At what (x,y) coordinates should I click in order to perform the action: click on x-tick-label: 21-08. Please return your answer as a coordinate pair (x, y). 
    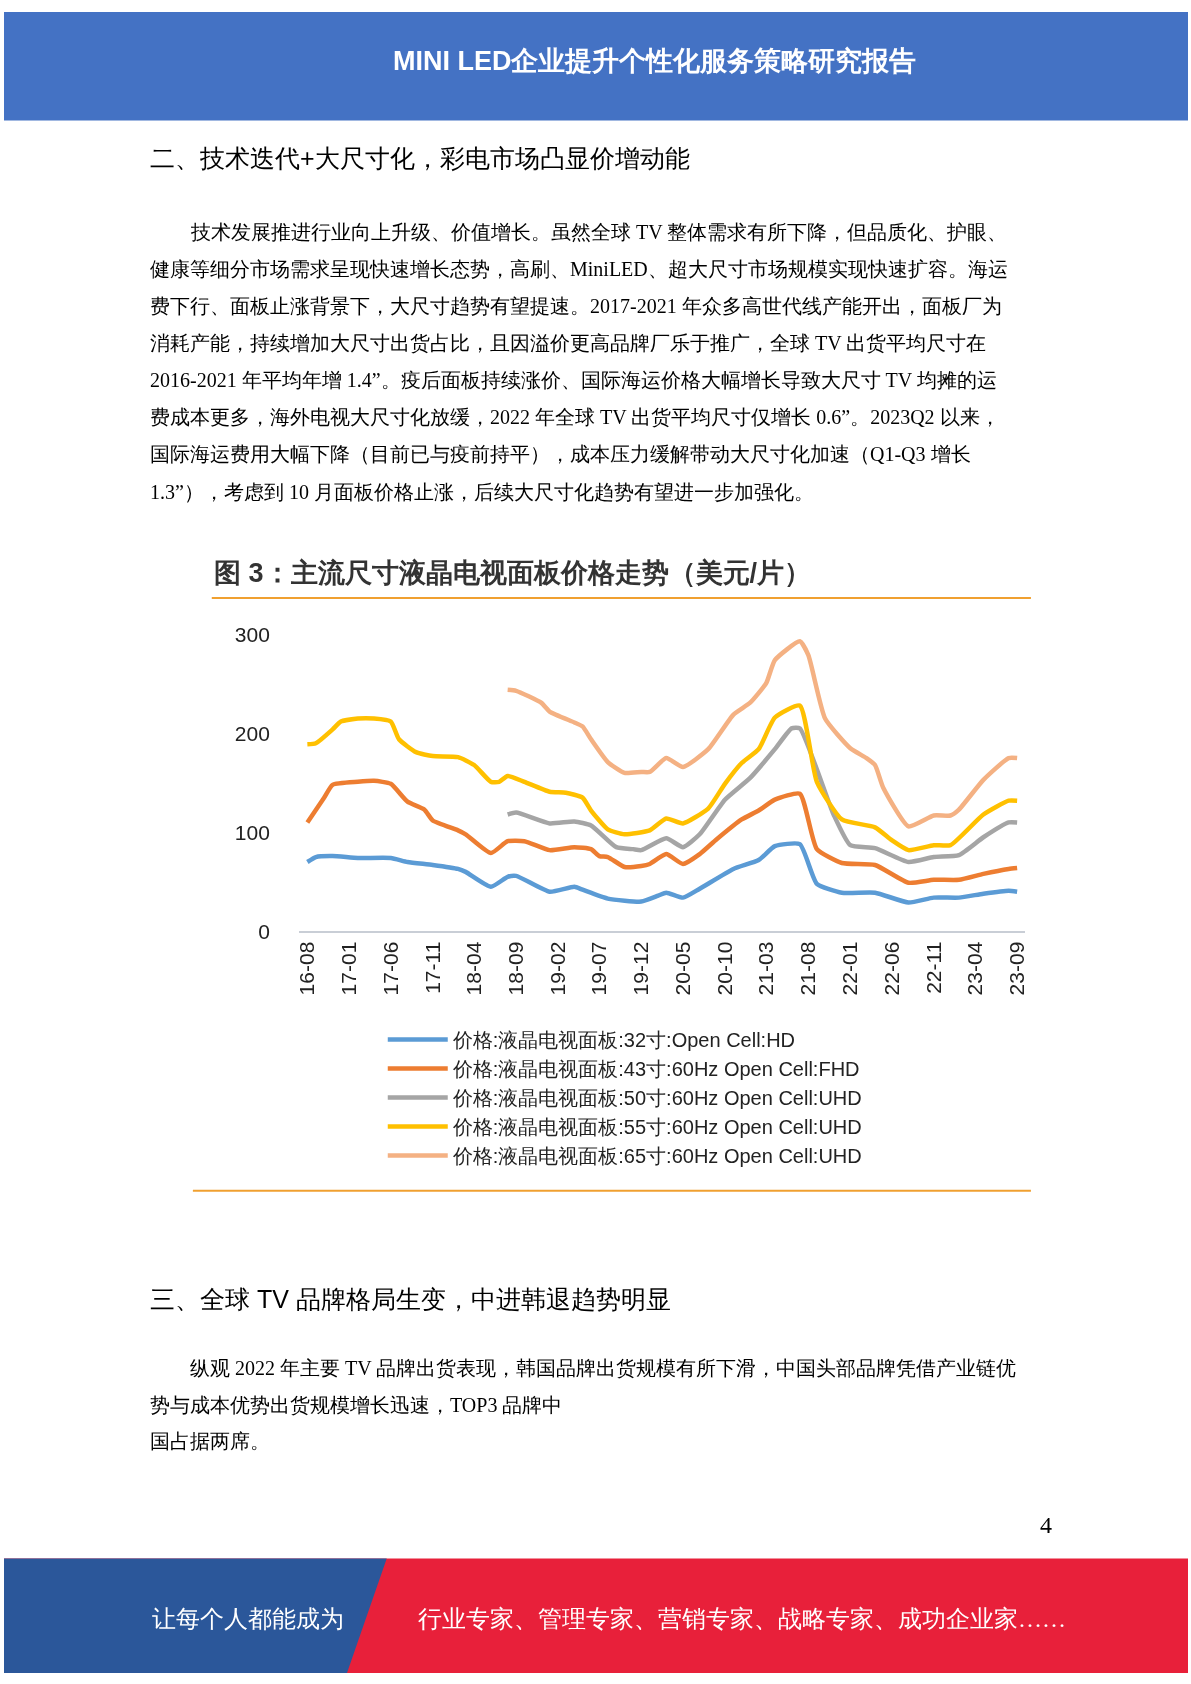
    Looking at the image, I should click on (808, 968).